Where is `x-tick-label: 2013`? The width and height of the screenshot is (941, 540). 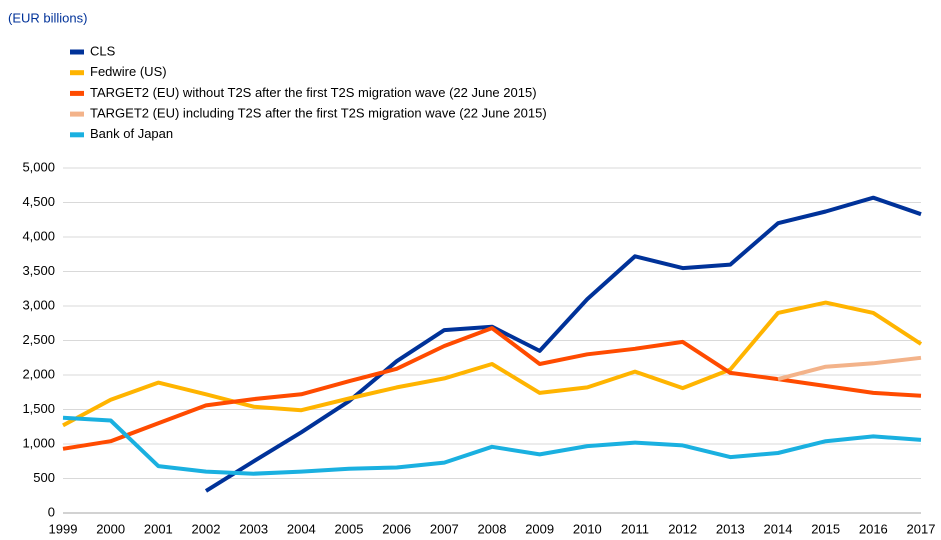
x-tick-label: 2013 is located at coordinates (730, 528).